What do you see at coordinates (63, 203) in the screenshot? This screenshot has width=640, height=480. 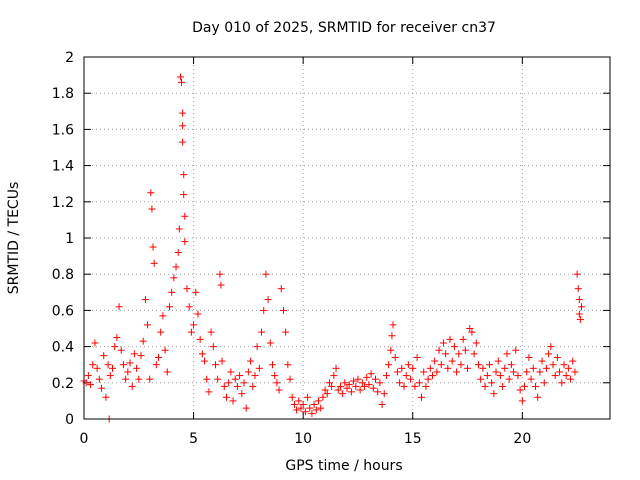 I see `y-tick-label: 1.2` at bounding box center [63, 203].